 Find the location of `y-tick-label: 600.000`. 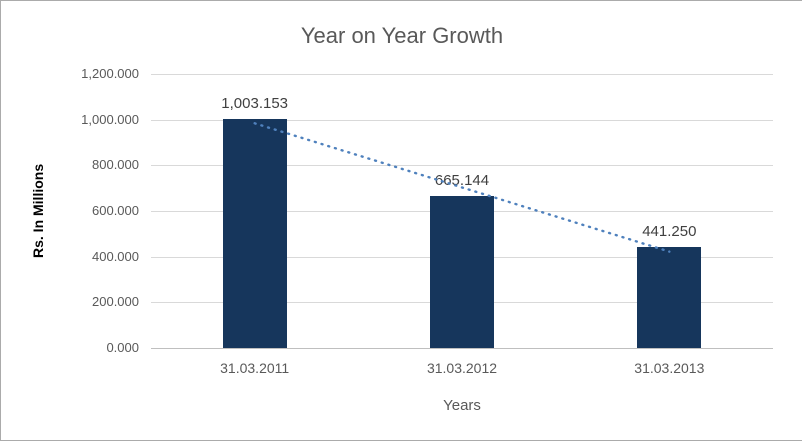

y-tick-label: 600.000 is located at coordinates (115, 210).